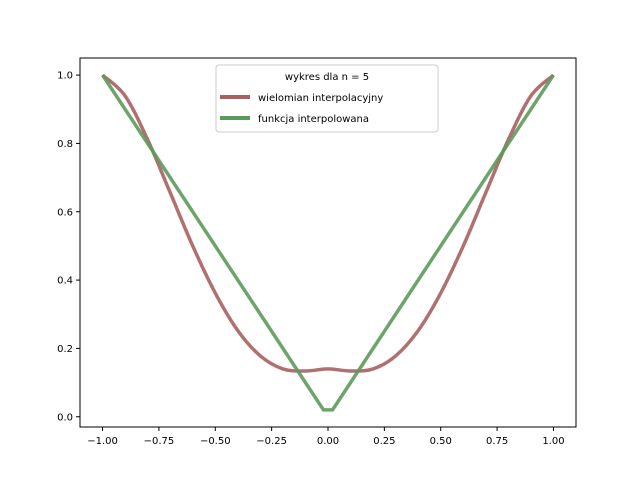 The height and width of the screenshot is (480, 640). What do you see at coordinates (215, 441) in the screenshot?
I see `x-tick-label: −0.50` at bounding box center [215, 441].